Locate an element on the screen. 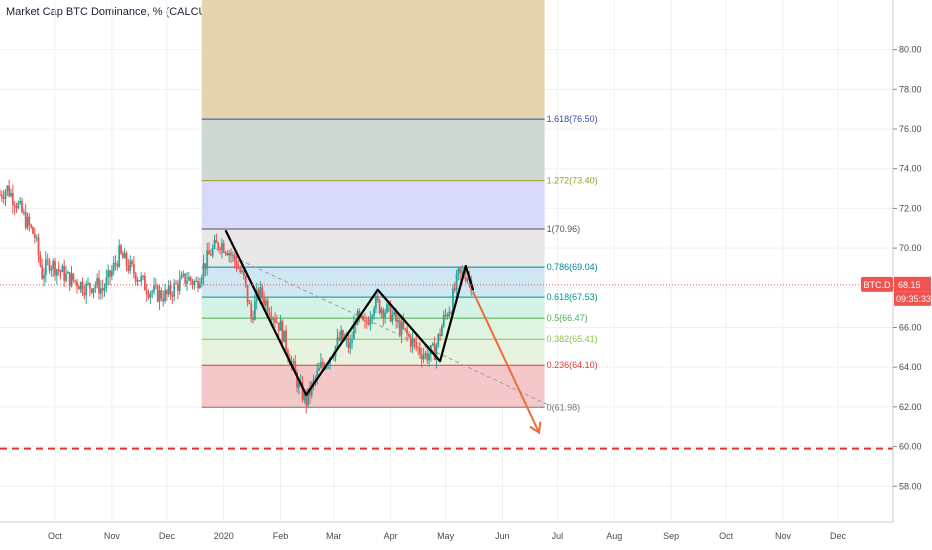 The width and height of the screenshot is (932, 550). x-tick-label: Oct is located at coordinates (726, 536).